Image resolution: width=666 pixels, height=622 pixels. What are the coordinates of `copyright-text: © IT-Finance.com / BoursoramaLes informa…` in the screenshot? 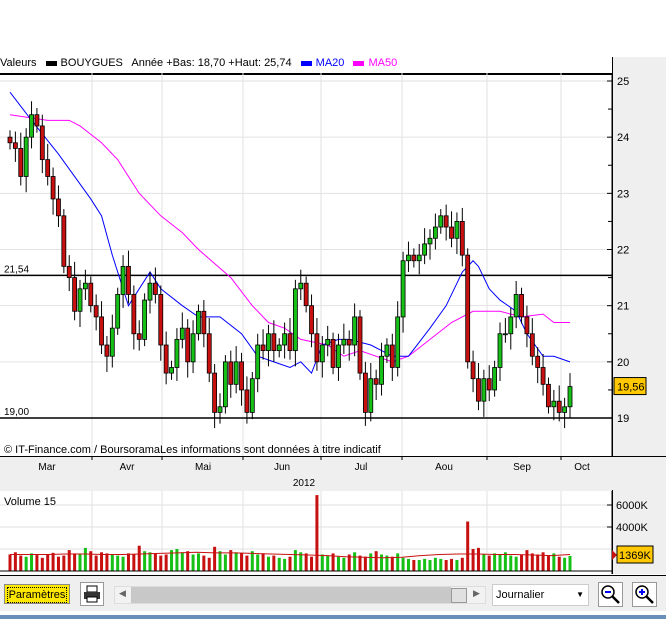 It's located at (192, 450).